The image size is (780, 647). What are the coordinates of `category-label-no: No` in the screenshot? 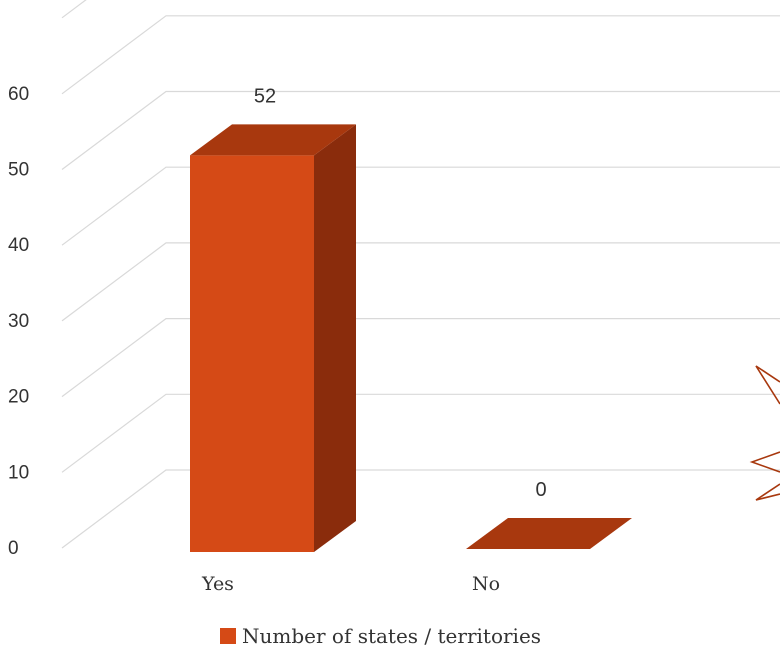 It's located at (486, 584).